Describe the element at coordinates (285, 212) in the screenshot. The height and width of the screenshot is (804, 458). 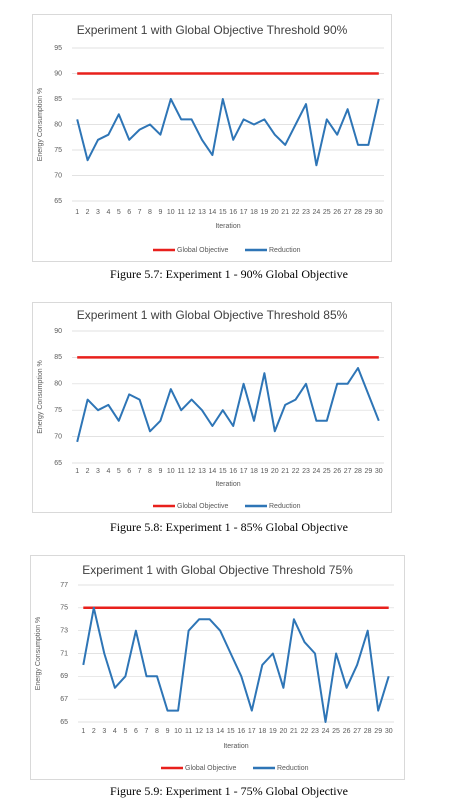
I see `x-tick-label: 21` at that location.